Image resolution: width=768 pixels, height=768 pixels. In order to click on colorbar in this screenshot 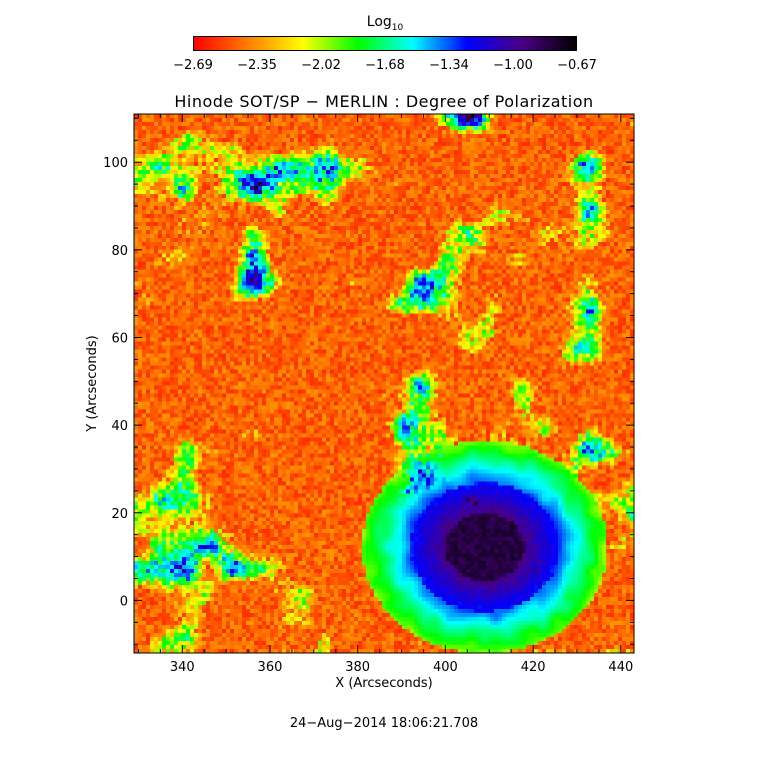, I will do `click(385, 43)`.